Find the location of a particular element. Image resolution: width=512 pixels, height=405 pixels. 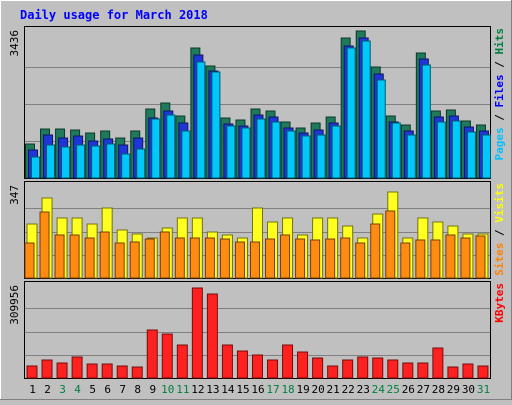

bar-sites-day-9: Sites 9: 145 is located at coordinates (149, 258).